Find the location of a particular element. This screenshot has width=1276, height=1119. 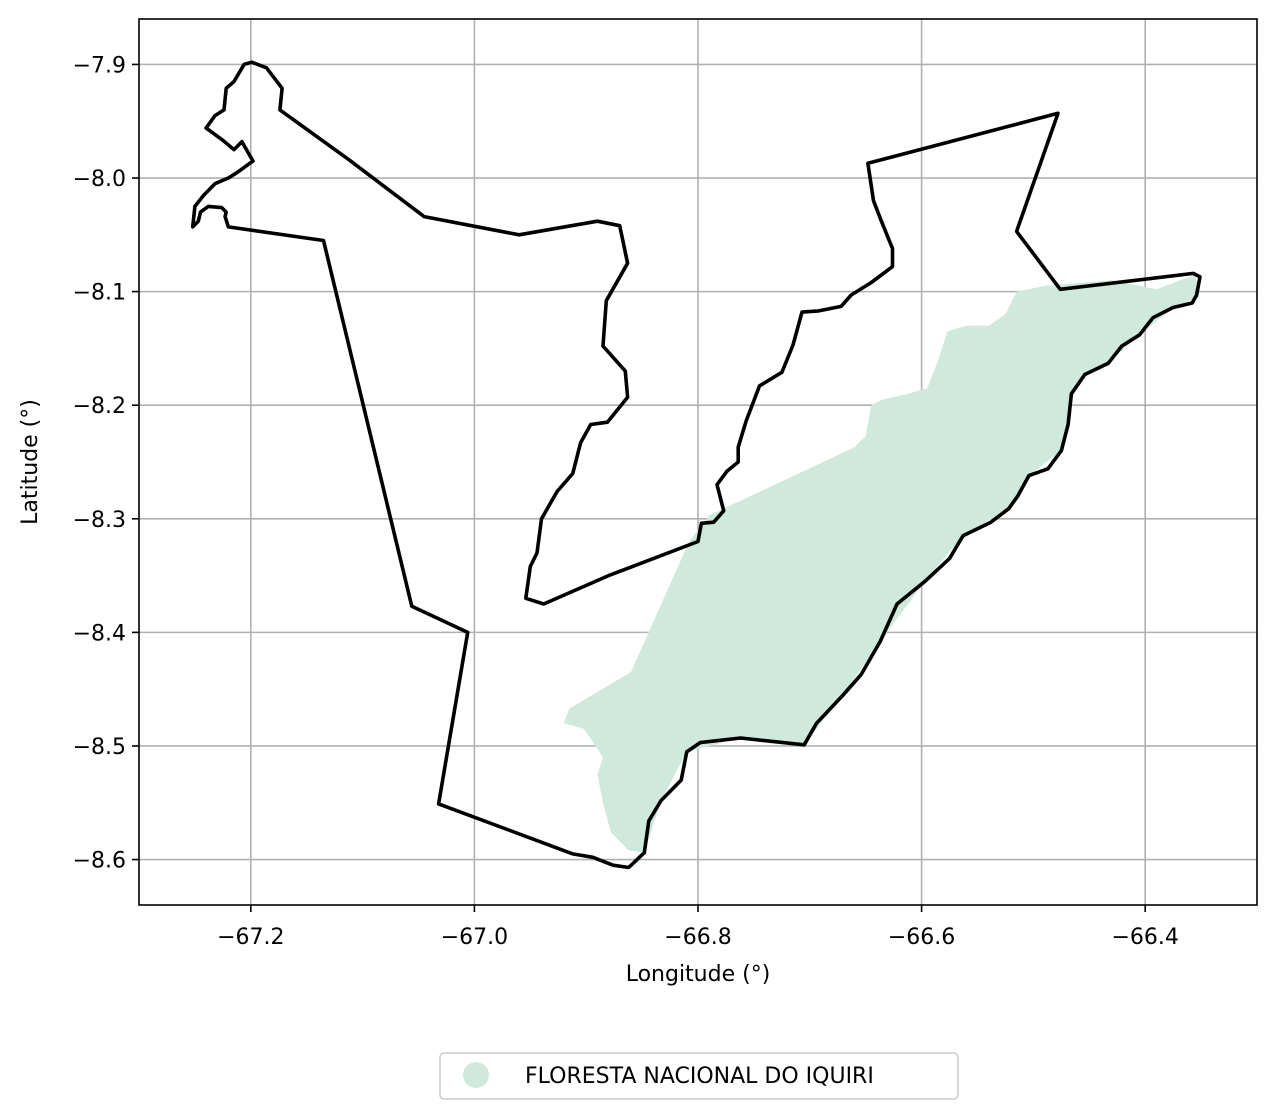

y-axis-label: Latitude (°) is located at coordinates (30, 462).